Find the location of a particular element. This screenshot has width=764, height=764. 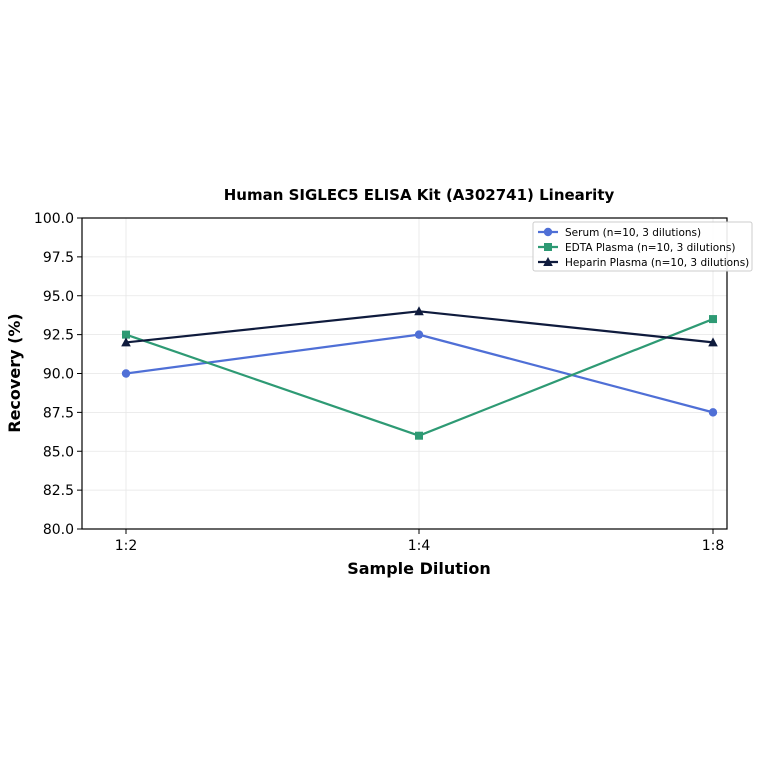

y-tick-label: 92.5 is located at coordinates (58, 336).